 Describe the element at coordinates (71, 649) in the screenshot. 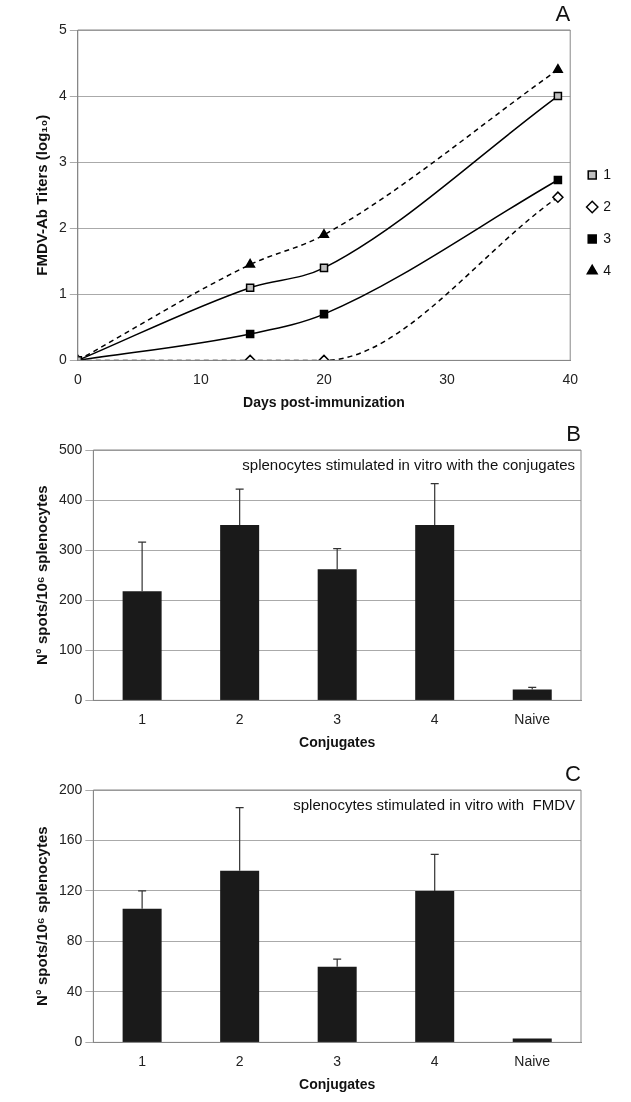

I see `y-tick-label: 100` at that location.